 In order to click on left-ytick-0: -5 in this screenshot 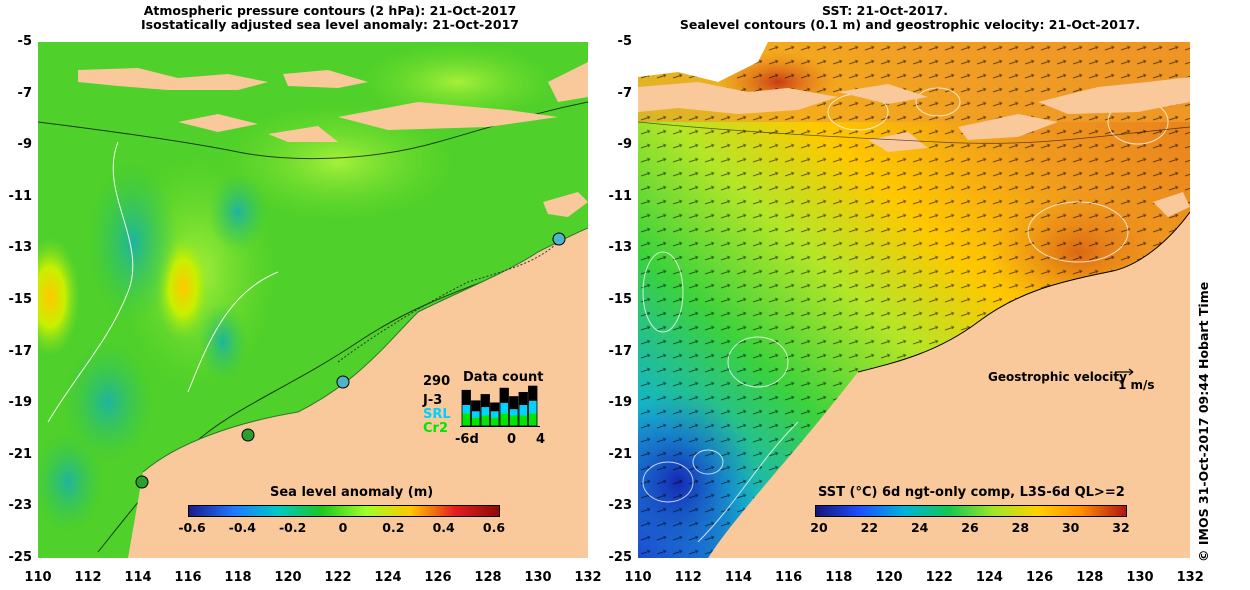, I will do `click(24, 41)`.